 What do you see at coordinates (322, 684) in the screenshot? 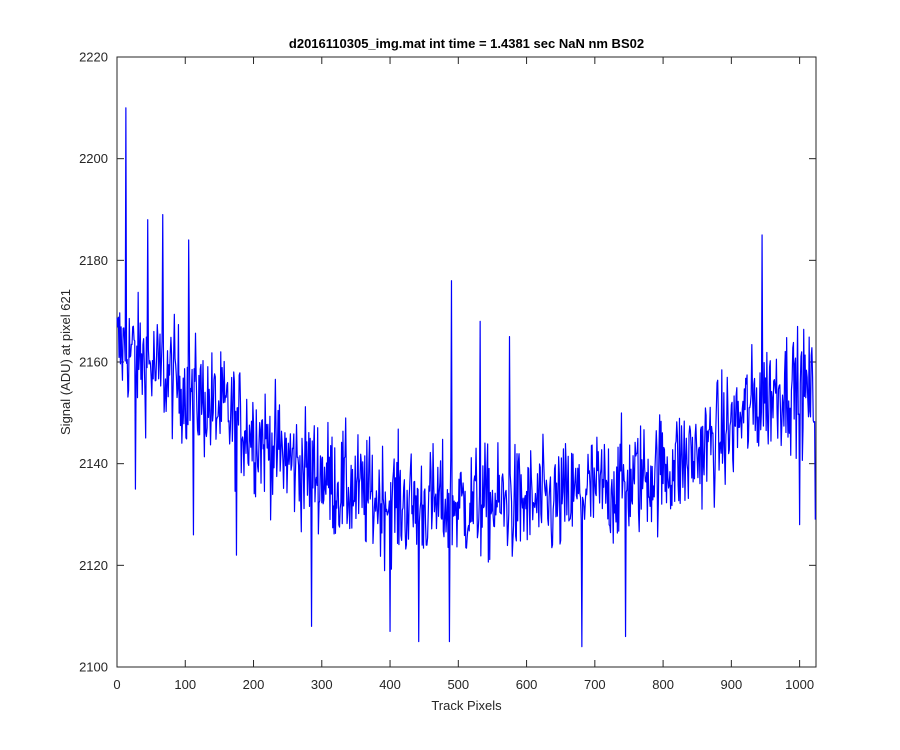
I see `x-tick-label: 300` at bounding box center [322, 684].